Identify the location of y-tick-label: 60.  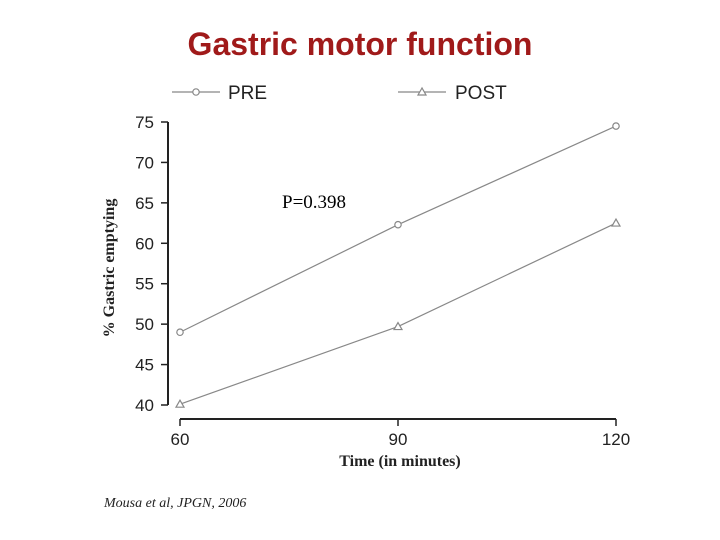
(144, 243).